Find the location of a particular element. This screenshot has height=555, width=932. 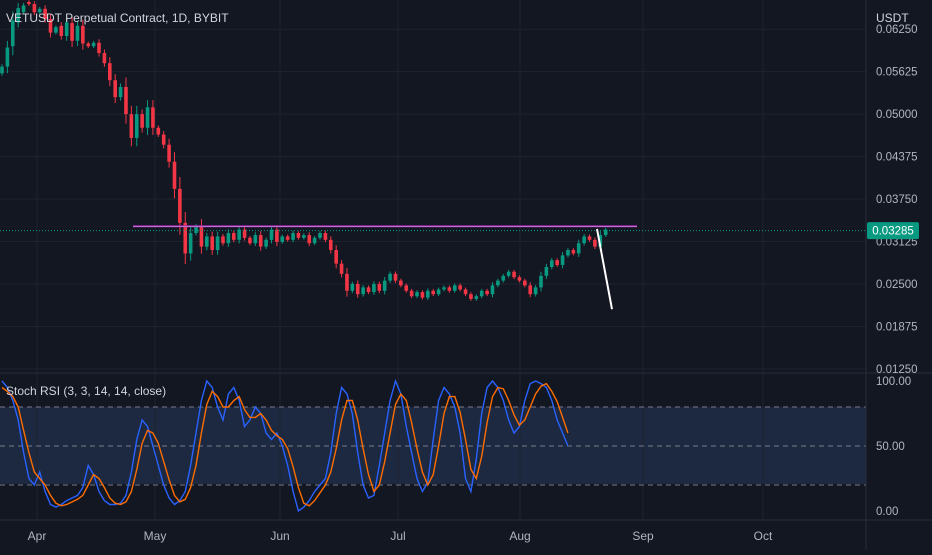

price-tick-label: 0.01875 is located at coordinates (897, 327).